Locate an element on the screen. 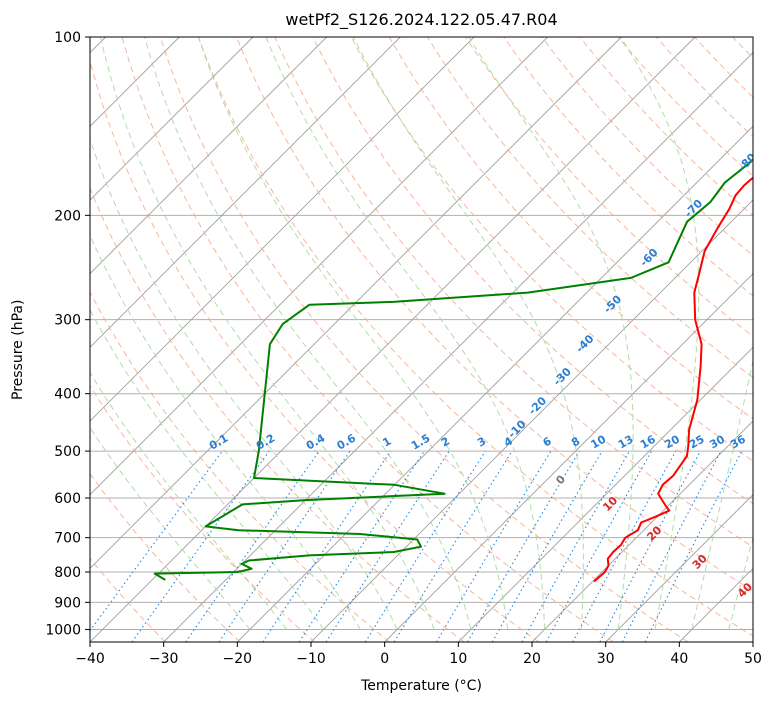 This screenshot has height=708, width=775. chart-title: wetPf2_S126.2024.122.05.47.R04 is located at coordinates (421, 19).